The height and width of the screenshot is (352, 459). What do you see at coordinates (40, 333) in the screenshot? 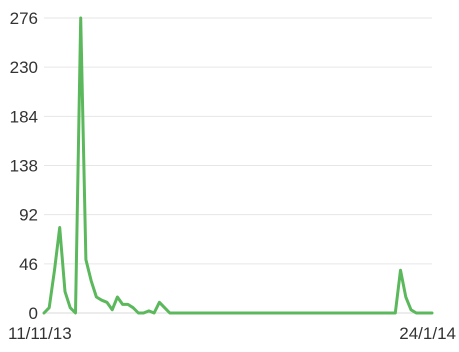
I see `x-tick-label: 11/11/13` at bounding box center [40, 333].